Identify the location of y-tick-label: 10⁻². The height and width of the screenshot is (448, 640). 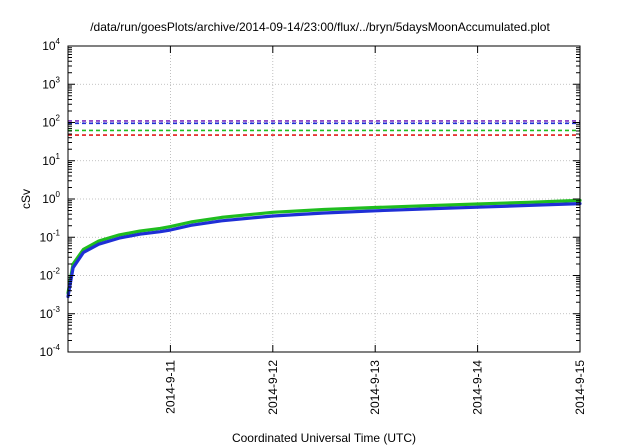
(50, 275).